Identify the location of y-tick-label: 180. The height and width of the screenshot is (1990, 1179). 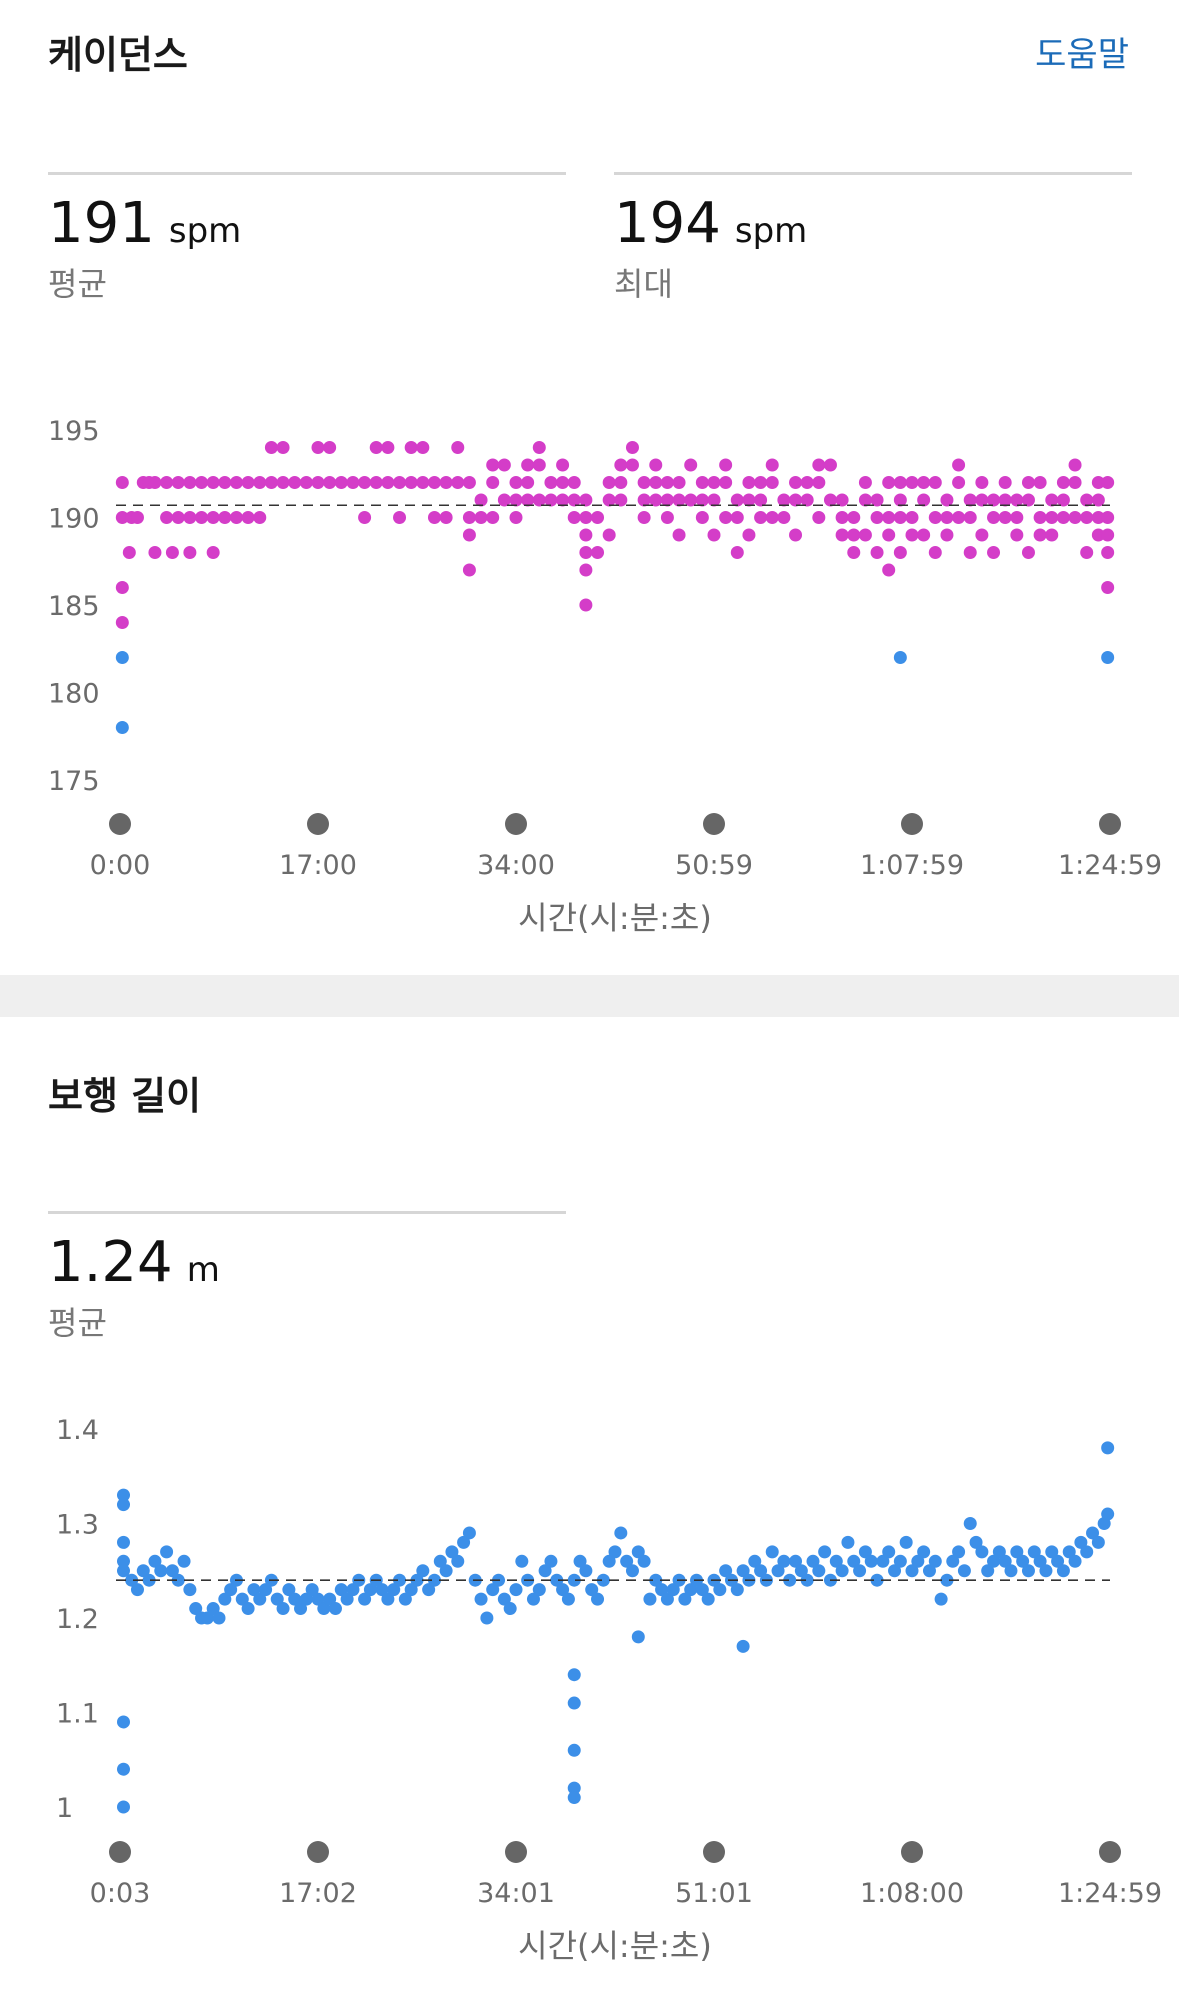
(74, 694).